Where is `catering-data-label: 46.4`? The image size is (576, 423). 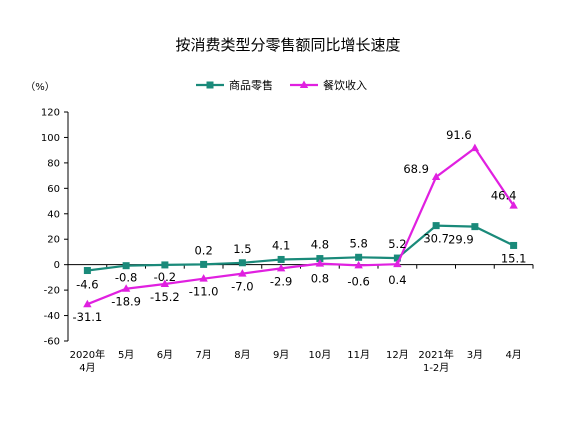 catering-data-label: 46.4 is located at coordinates (504, 196).